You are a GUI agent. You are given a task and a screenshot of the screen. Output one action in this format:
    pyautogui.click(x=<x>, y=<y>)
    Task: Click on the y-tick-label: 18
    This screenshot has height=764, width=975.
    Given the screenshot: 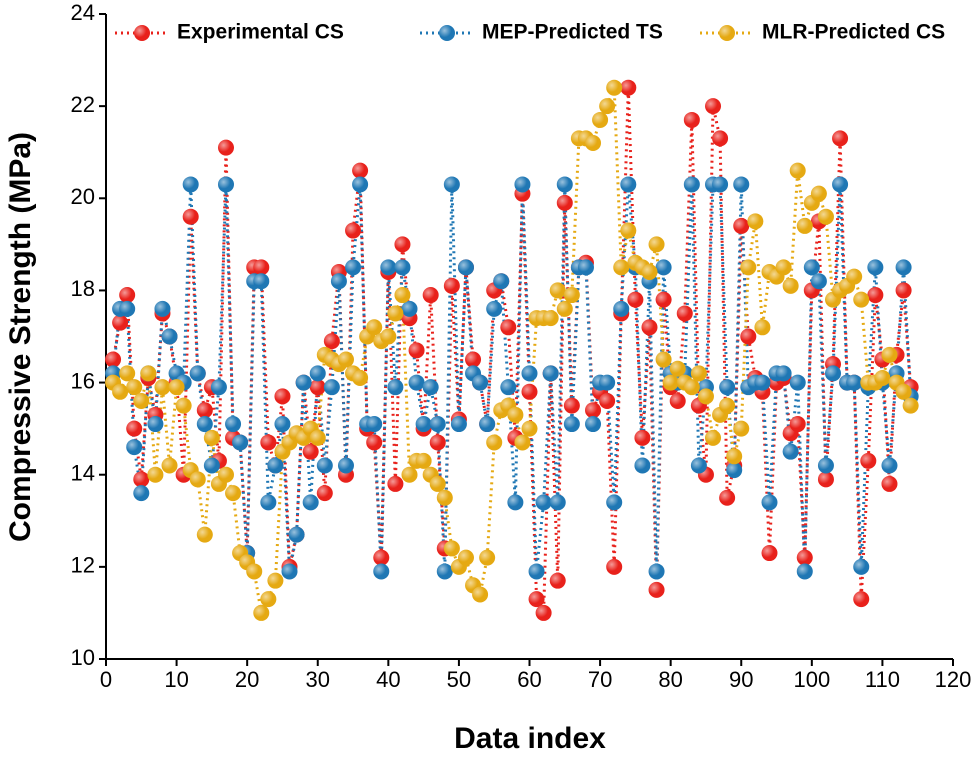 What is the action you would take?
    pyautogui.click(x=83, y=288)
    